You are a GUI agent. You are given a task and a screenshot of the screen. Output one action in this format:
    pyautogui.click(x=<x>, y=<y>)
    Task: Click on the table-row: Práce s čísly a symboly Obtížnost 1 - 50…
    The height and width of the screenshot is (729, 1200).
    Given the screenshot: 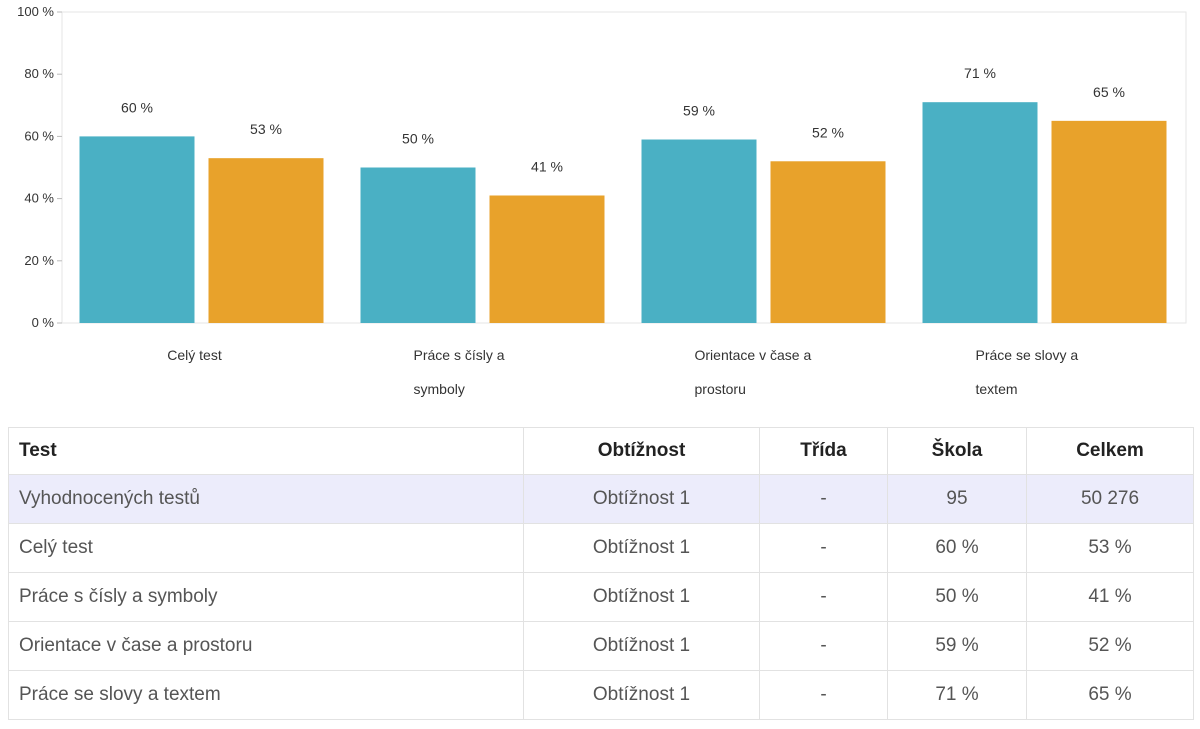 What is the action you would take?
    pyautogui.click(x=601, y=597)
    